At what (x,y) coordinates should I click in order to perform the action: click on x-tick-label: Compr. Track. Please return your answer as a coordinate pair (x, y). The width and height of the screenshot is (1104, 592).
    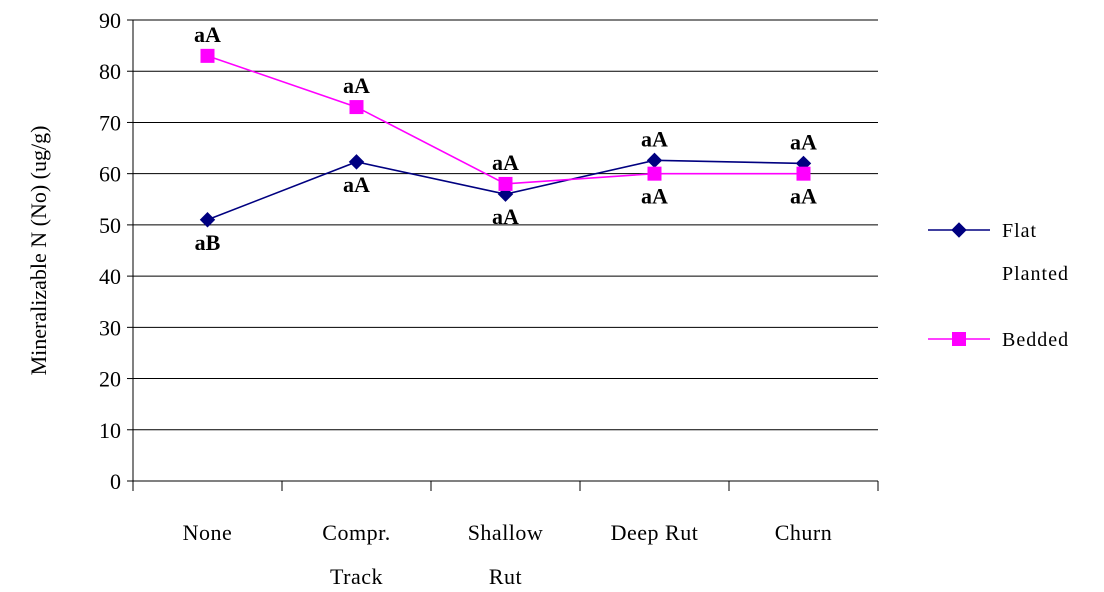
    Looking at the image, I should click on (356, 554).